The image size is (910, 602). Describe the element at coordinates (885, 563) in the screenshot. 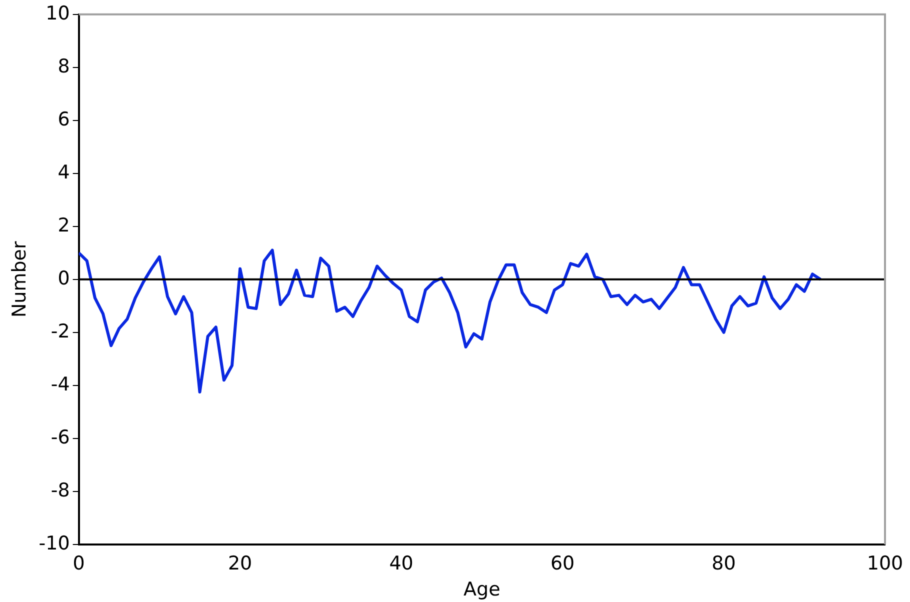

I see `x-tick-label: 100` at that location.